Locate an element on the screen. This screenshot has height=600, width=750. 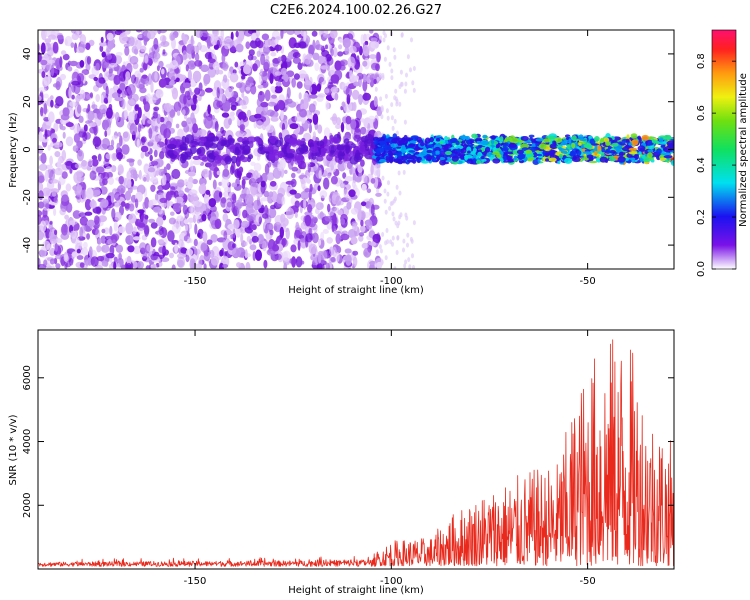
colorbar-tick-label: 0.4 is located at coordinates (701, 165).